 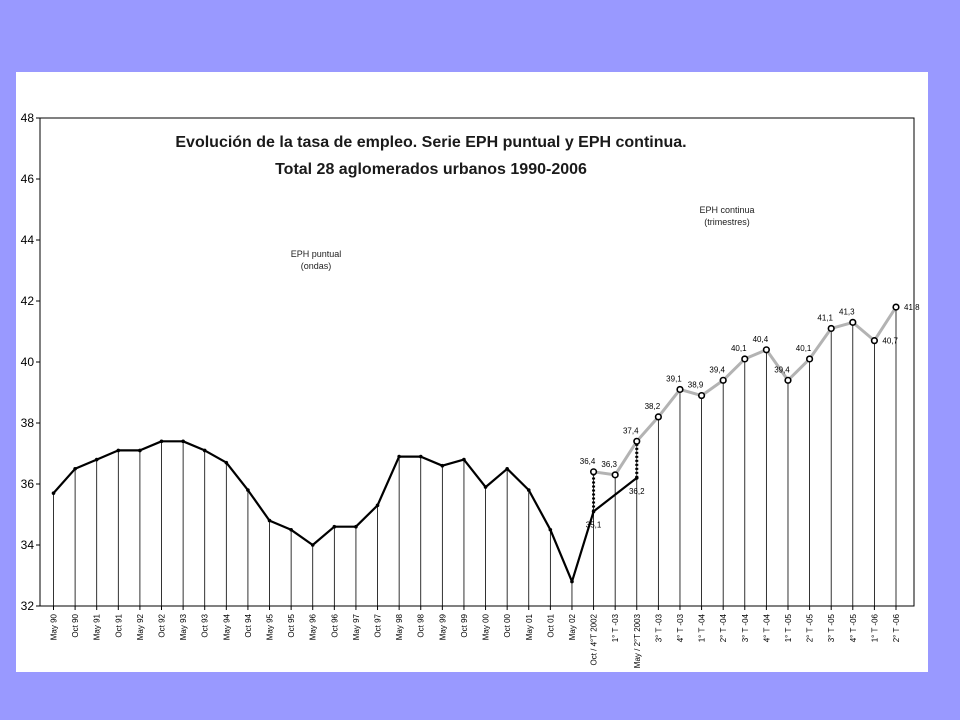 I want to click on data-label: 39,1, so click(x=674, y=378).